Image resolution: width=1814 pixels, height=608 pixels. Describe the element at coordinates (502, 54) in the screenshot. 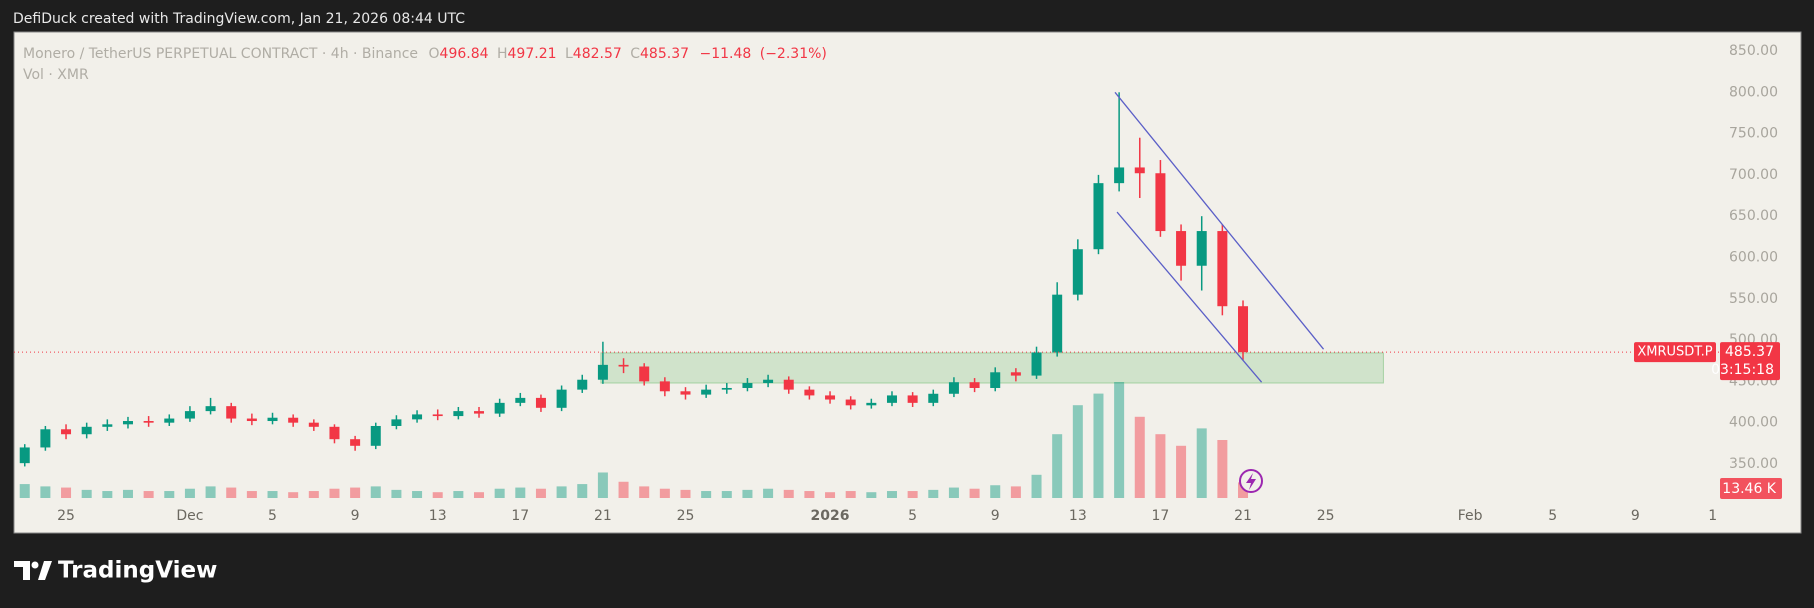

I see `h-label: H` at that location.